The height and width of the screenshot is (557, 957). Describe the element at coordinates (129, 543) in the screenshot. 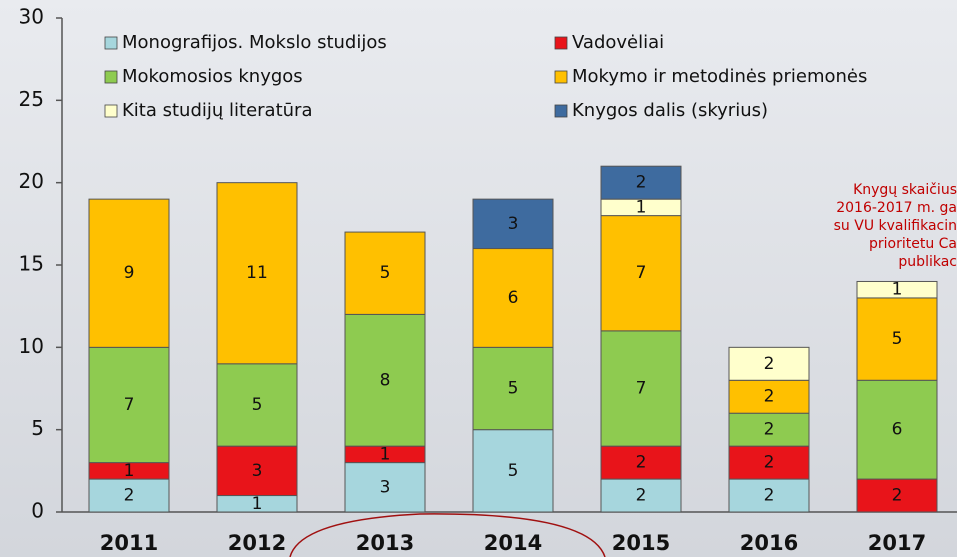

I see `x-tick-label: 2011` at that location.